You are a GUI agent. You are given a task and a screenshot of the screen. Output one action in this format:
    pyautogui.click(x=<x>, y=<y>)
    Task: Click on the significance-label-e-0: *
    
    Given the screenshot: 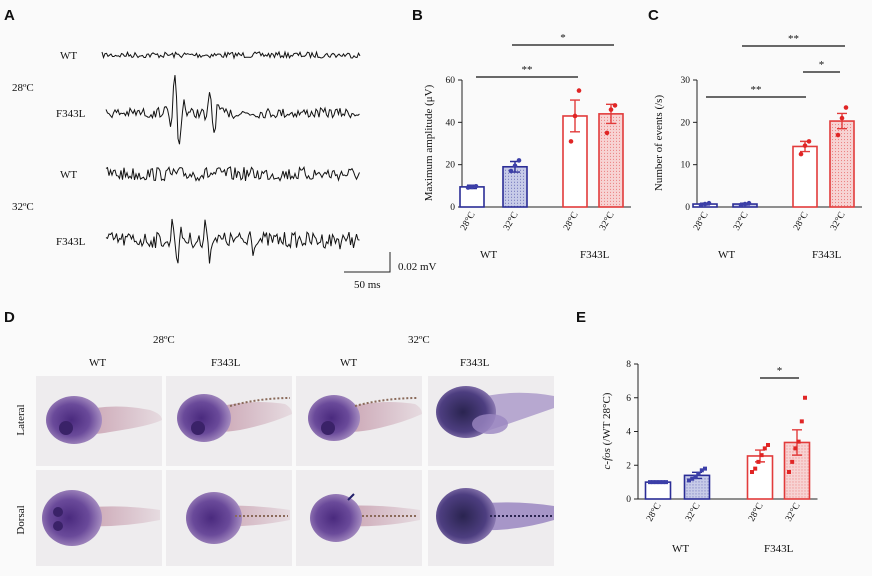 What is the action you would take?
    pyautogui.click(x=780, y=371)
    